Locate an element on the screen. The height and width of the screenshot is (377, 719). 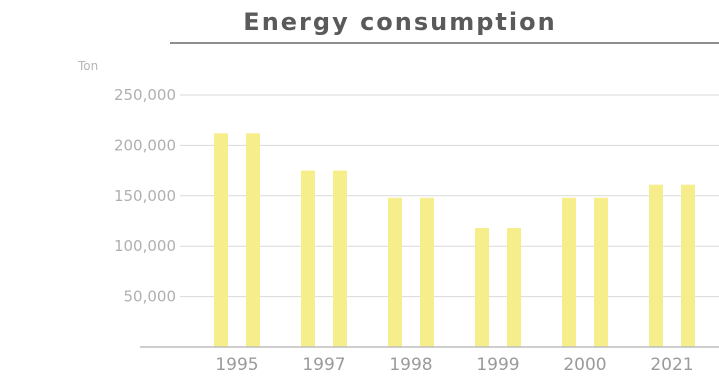
y-tick-label: 200,000 is located at coordinates (145, 145).